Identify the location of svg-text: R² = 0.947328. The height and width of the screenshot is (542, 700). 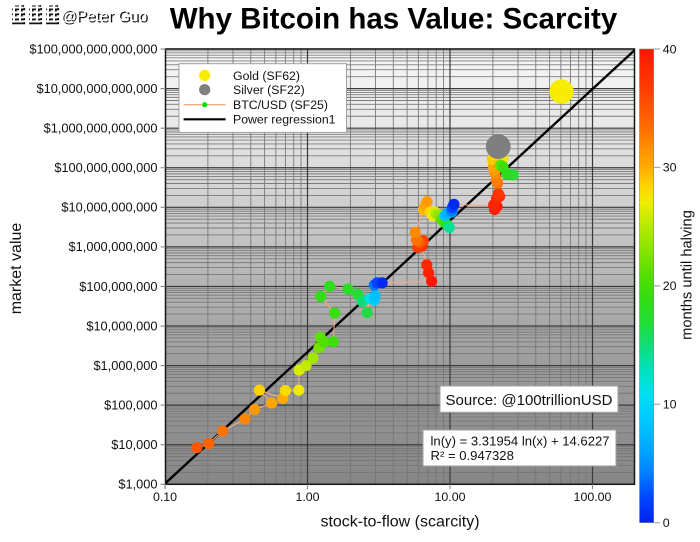
(472, 455).